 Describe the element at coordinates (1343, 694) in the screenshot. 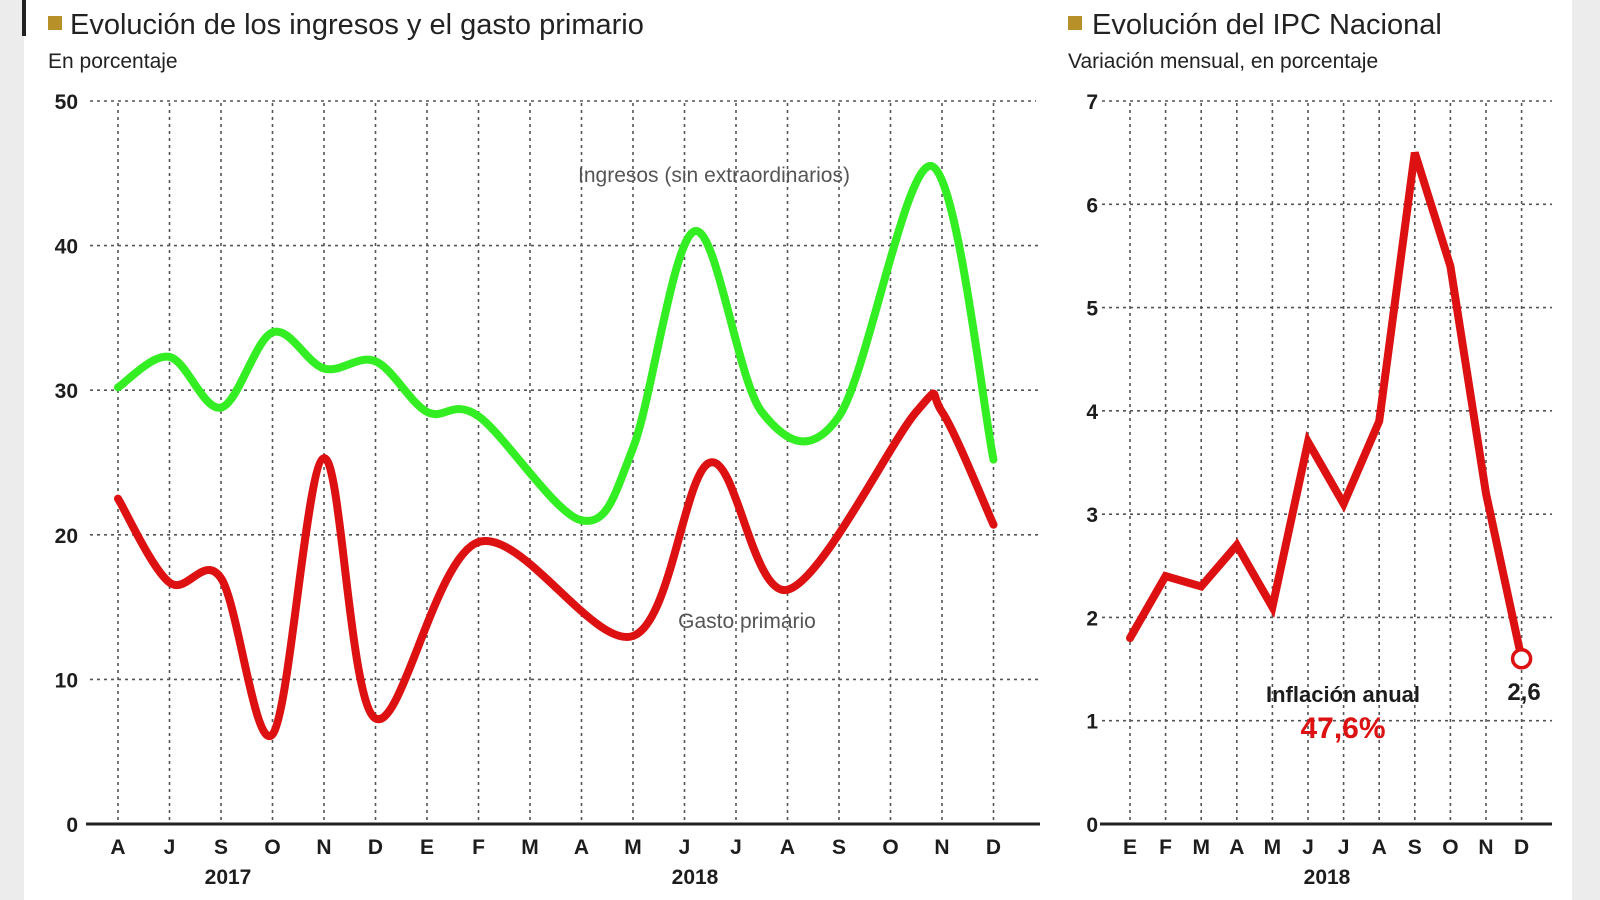

I see `annotation-label: Inflación anual` at that location.